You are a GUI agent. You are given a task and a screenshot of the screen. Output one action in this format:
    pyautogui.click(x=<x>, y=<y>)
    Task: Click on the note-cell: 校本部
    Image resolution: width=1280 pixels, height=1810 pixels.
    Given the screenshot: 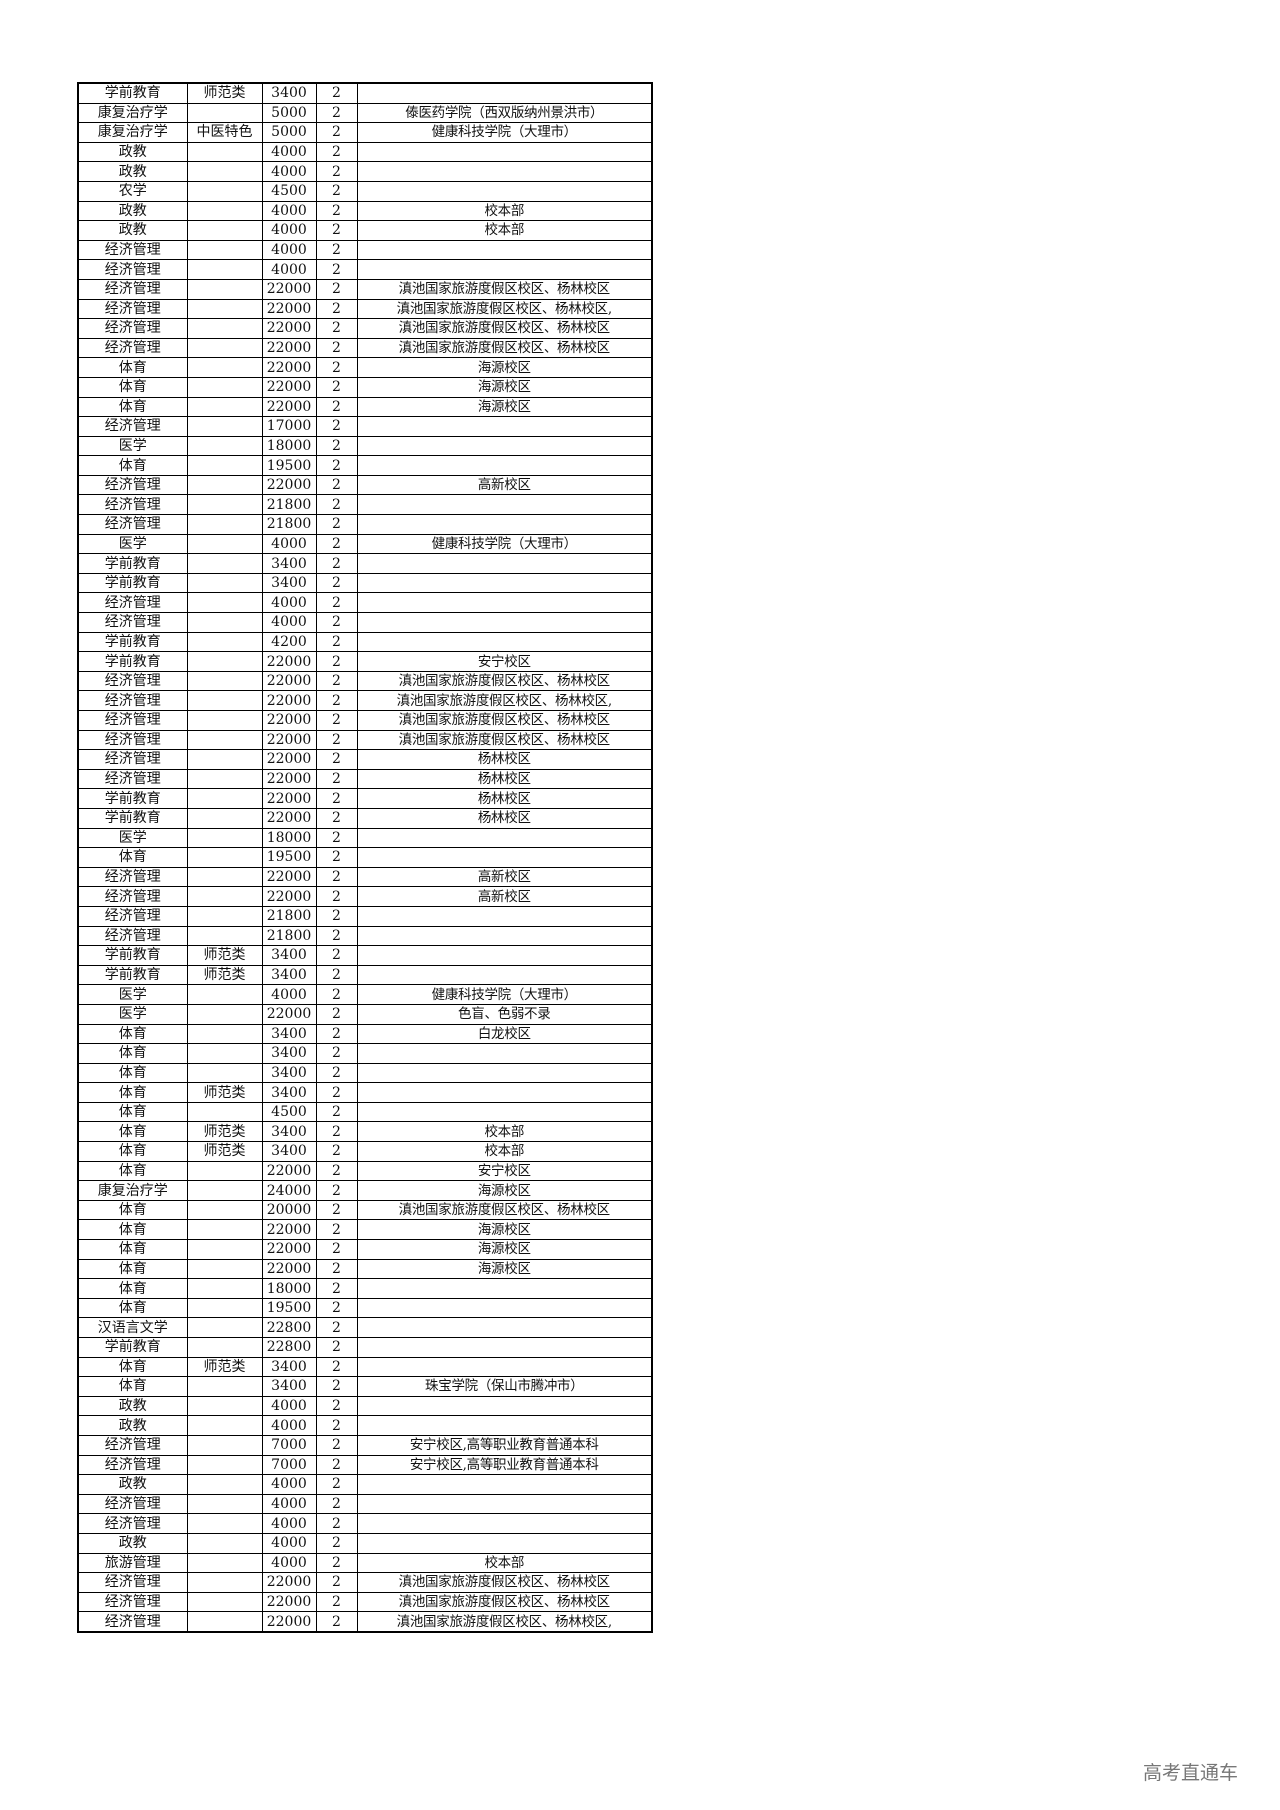 What is the action you would take?
    pyautogui.click(x=504, y=1151)
    